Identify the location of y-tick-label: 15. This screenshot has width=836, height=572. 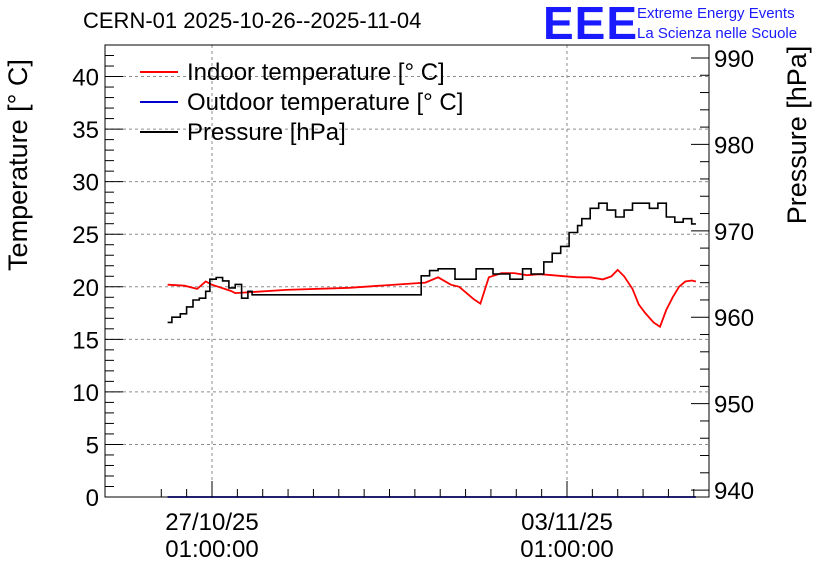
(85, 340).